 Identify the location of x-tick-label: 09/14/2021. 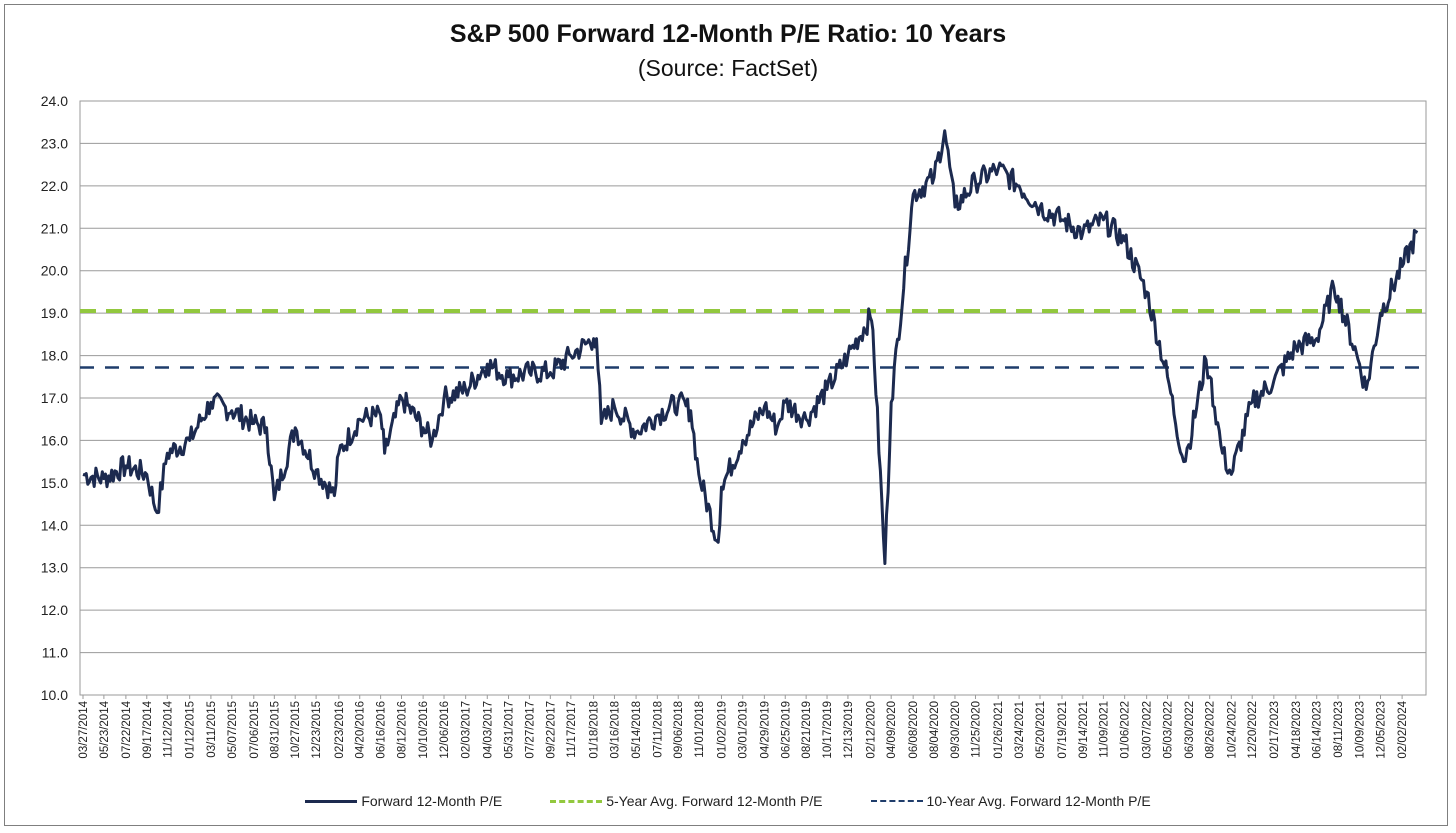
(1084, 730).